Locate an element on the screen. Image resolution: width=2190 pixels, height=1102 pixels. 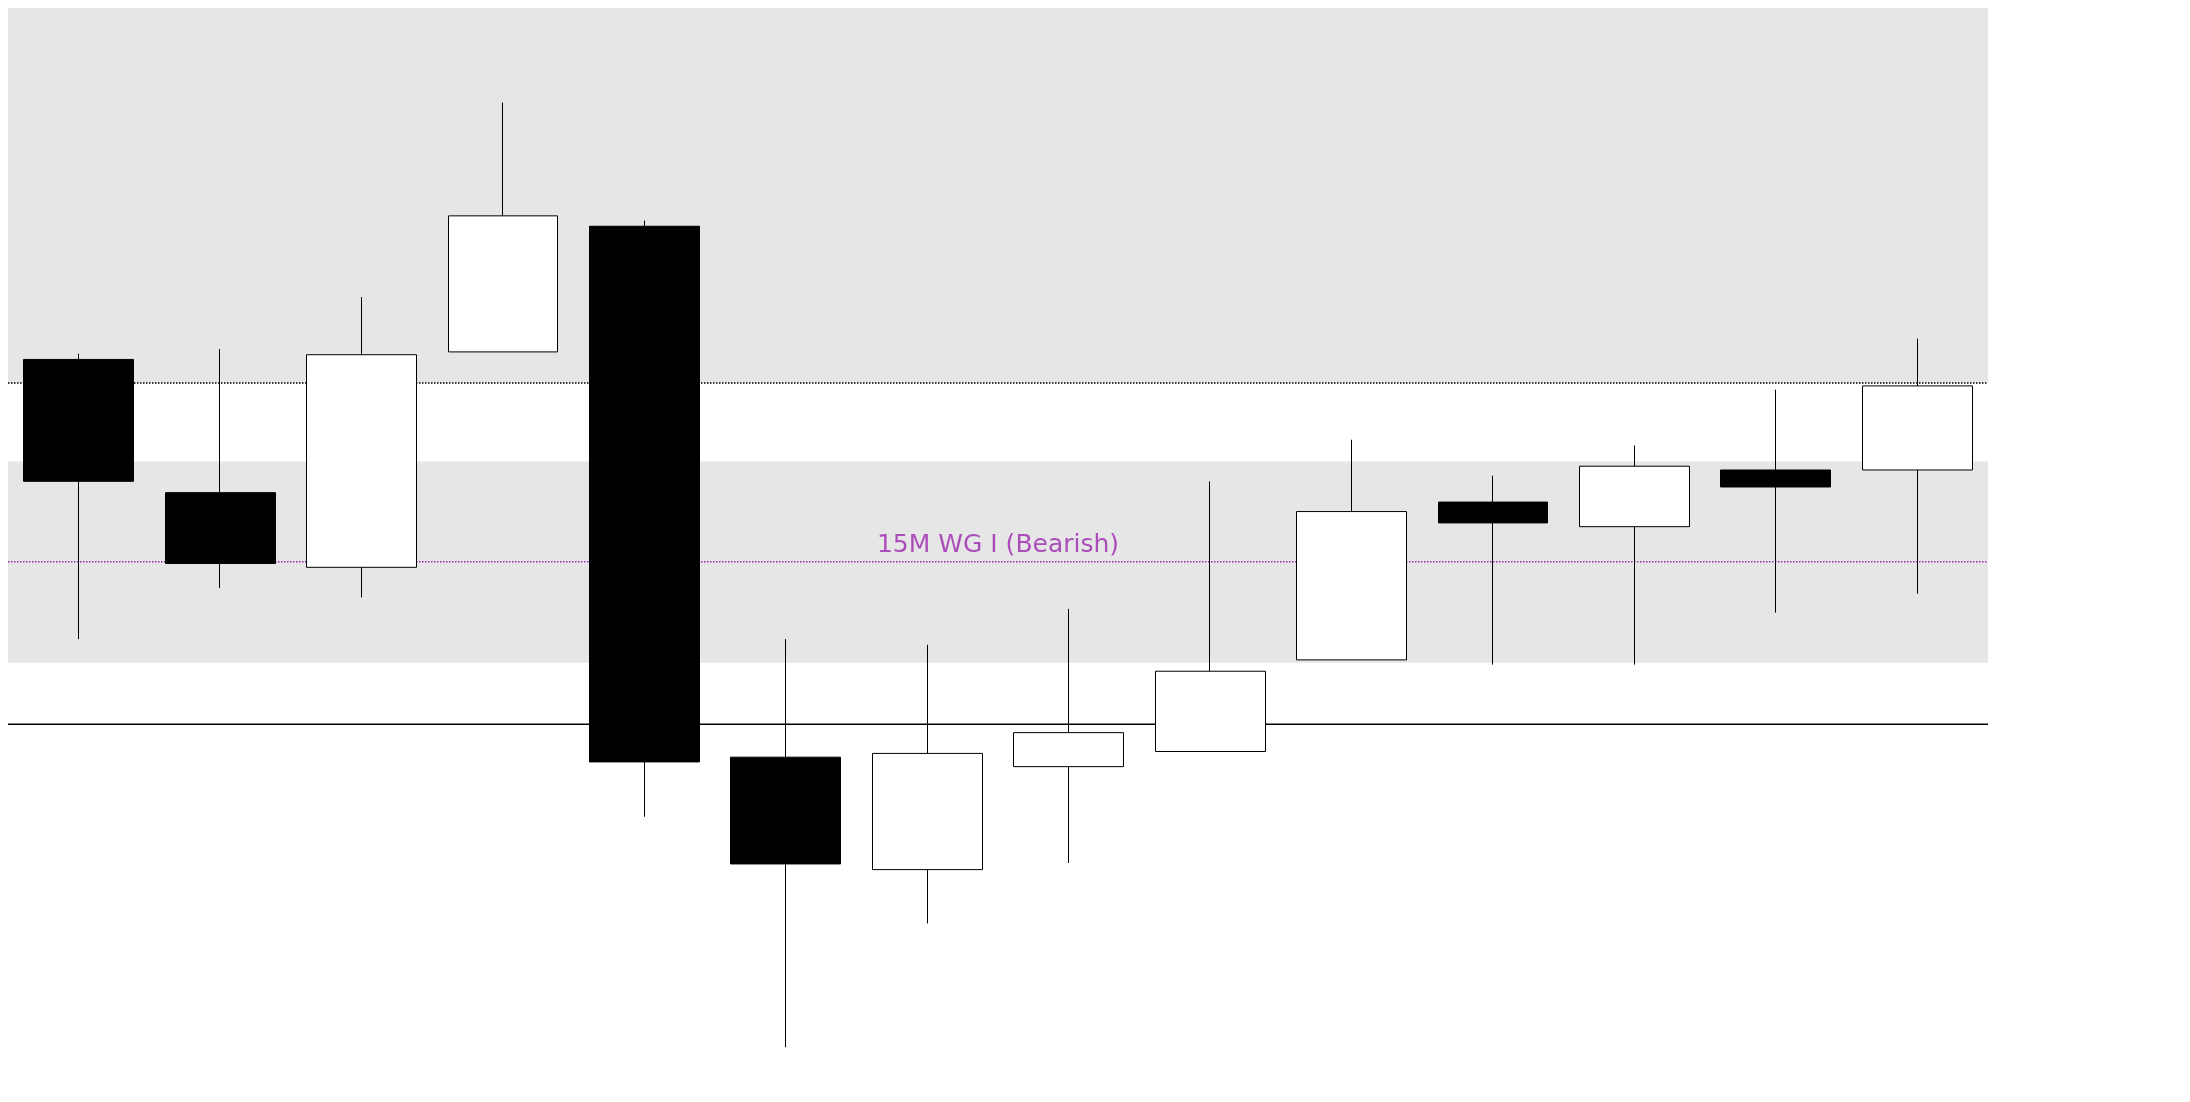
ref-line-label: 15M WG I (Bearish) is located at coordinates (998, 543).